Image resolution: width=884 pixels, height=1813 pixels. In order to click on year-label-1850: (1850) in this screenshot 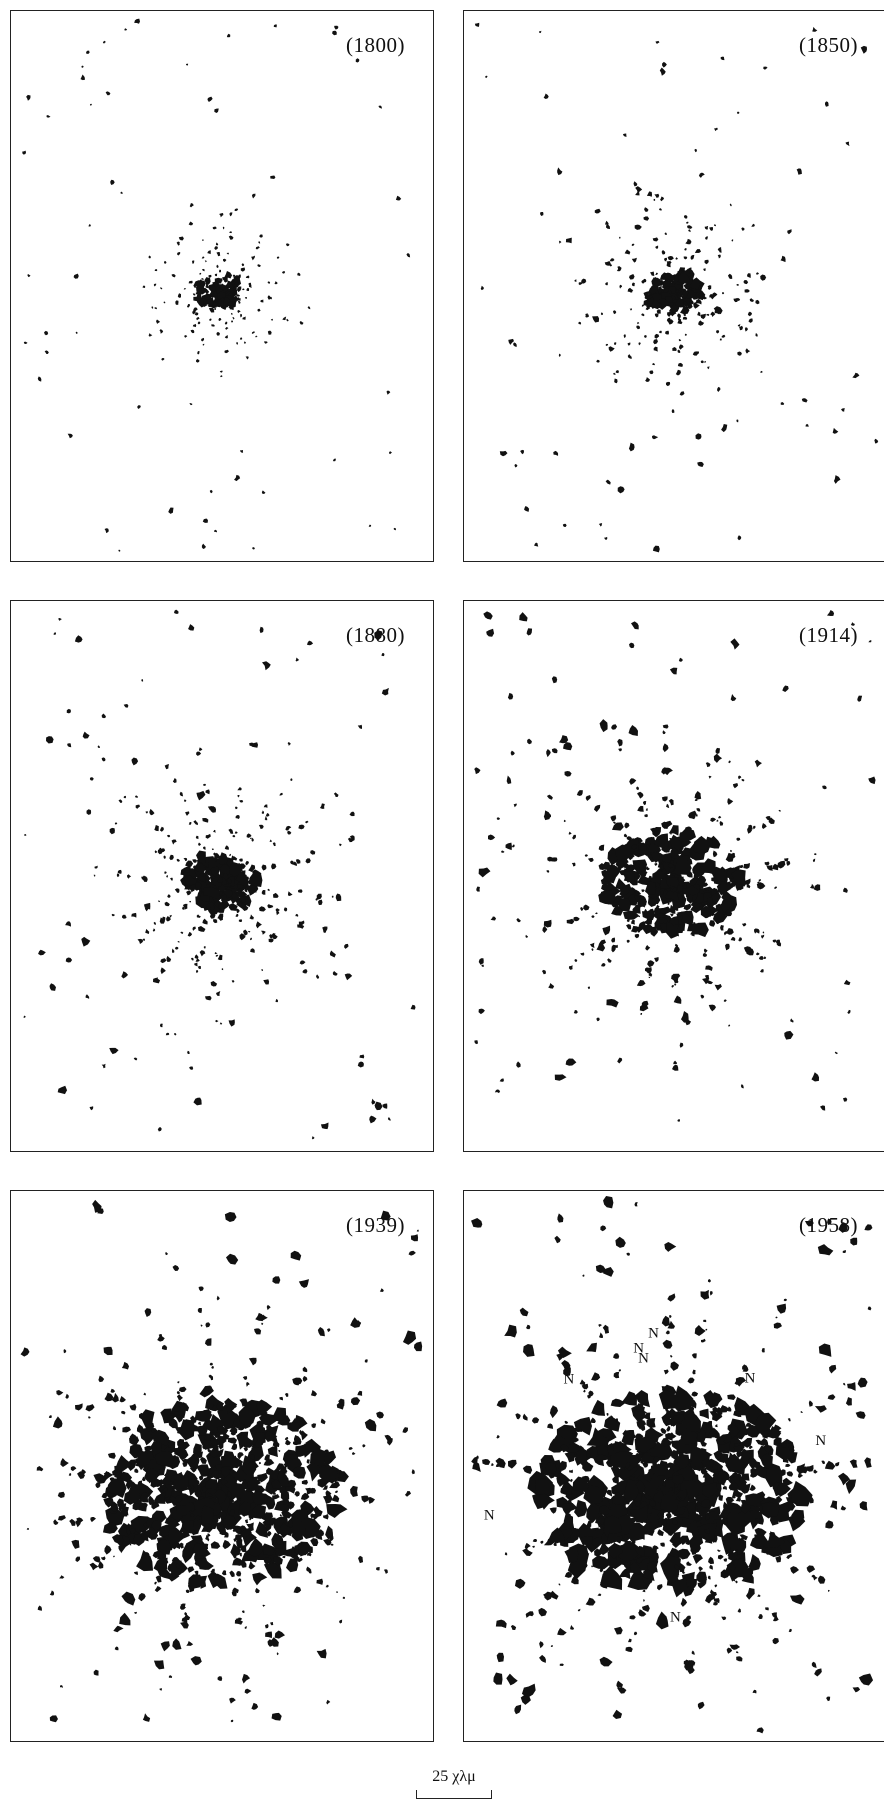, I will do `click(828, 45)`.